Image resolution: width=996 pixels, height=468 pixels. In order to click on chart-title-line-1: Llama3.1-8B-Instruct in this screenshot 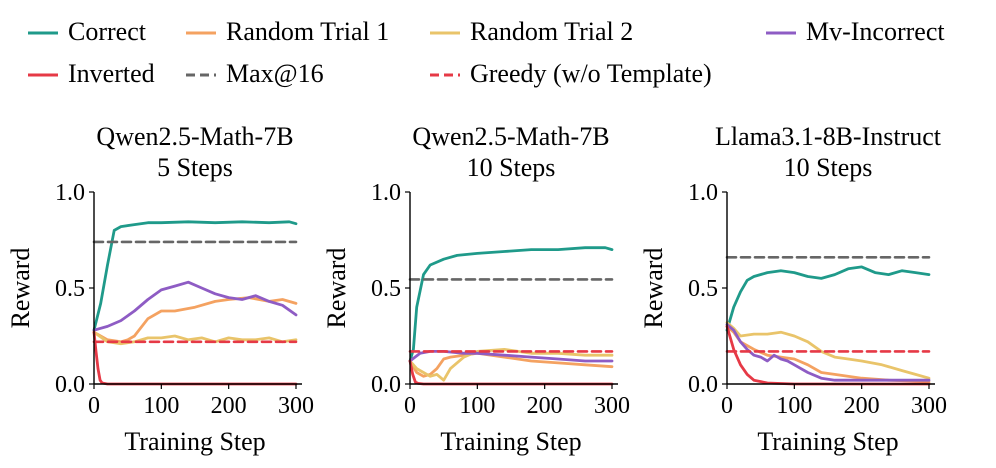, I will do `click(828, 136)`.